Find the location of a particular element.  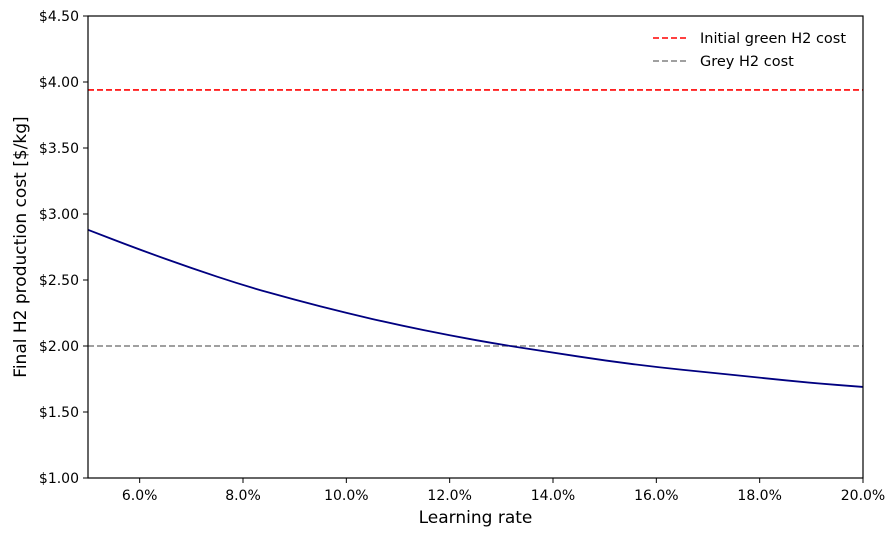

y-tick-label: $2.00 is located at coordinates (59, 347).